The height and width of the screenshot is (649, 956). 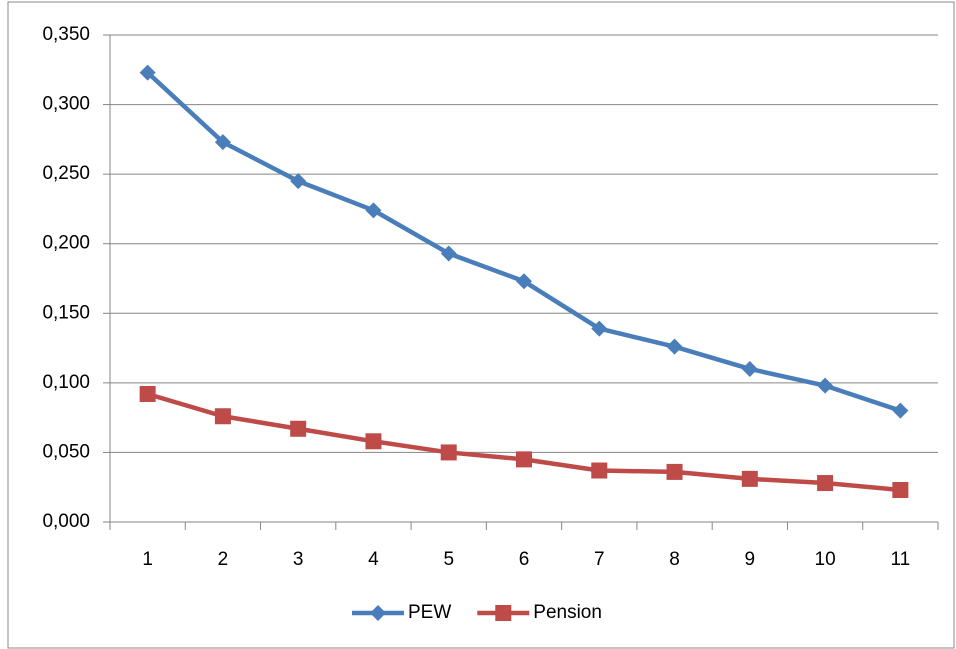 What do you see at coordinates (66, 34) in the screenshot?
I see `y-tick-label: 0,350` at bounding box center [66, 34].